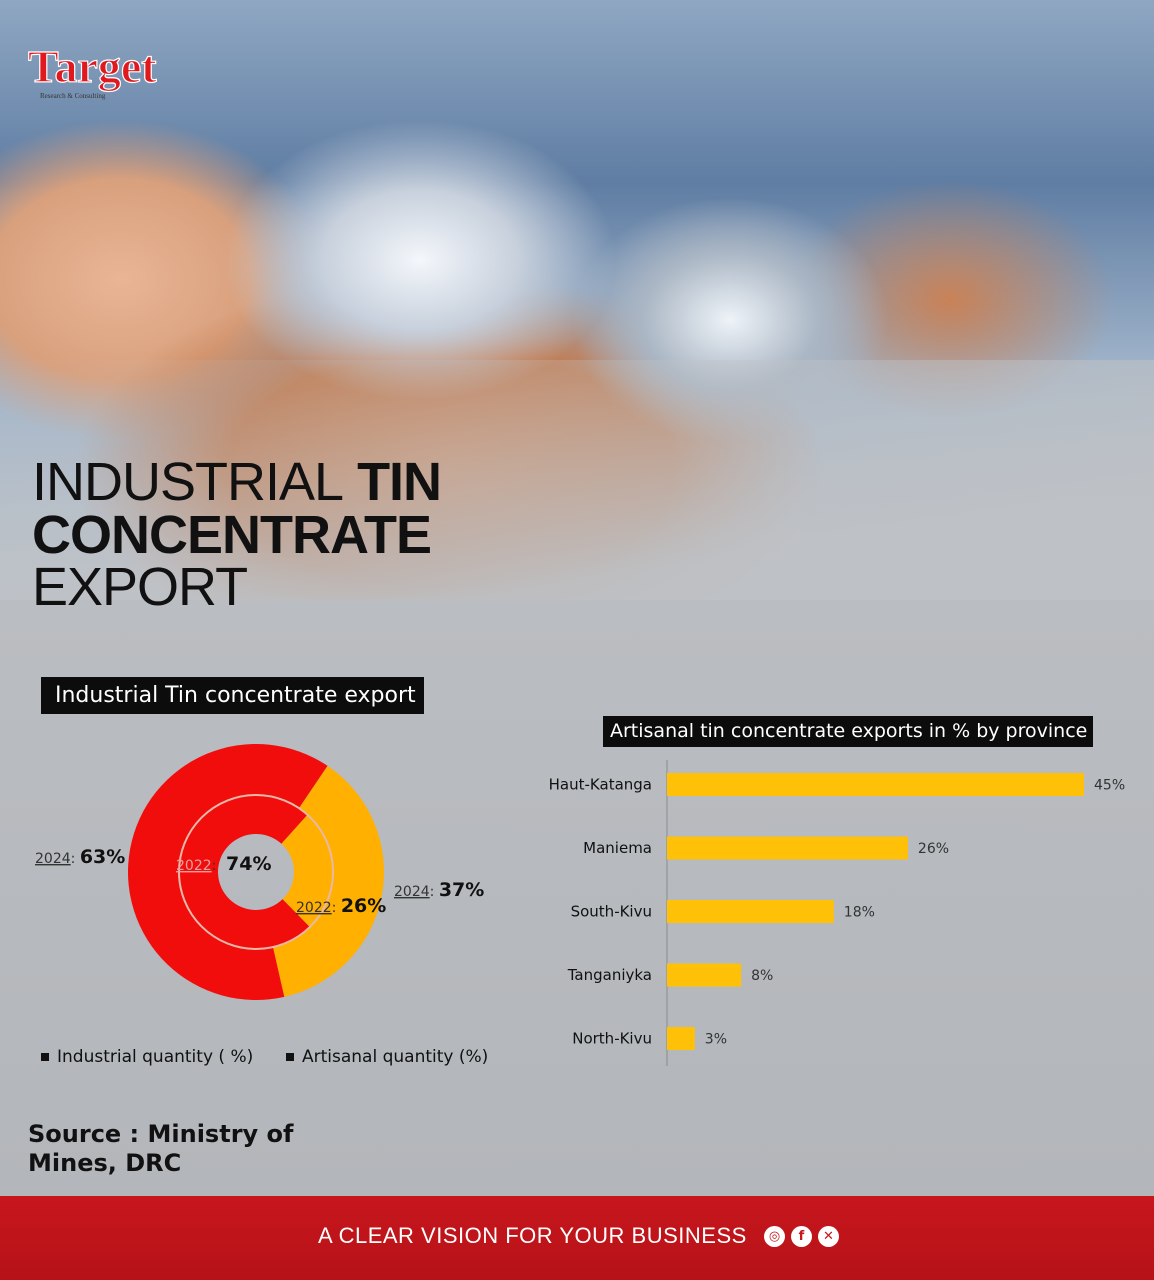  What do you see at coordinates (612, 1039) in the screenshot?
I see `bar-category-label: North-Kivu` at bounding box center [612, 1039].